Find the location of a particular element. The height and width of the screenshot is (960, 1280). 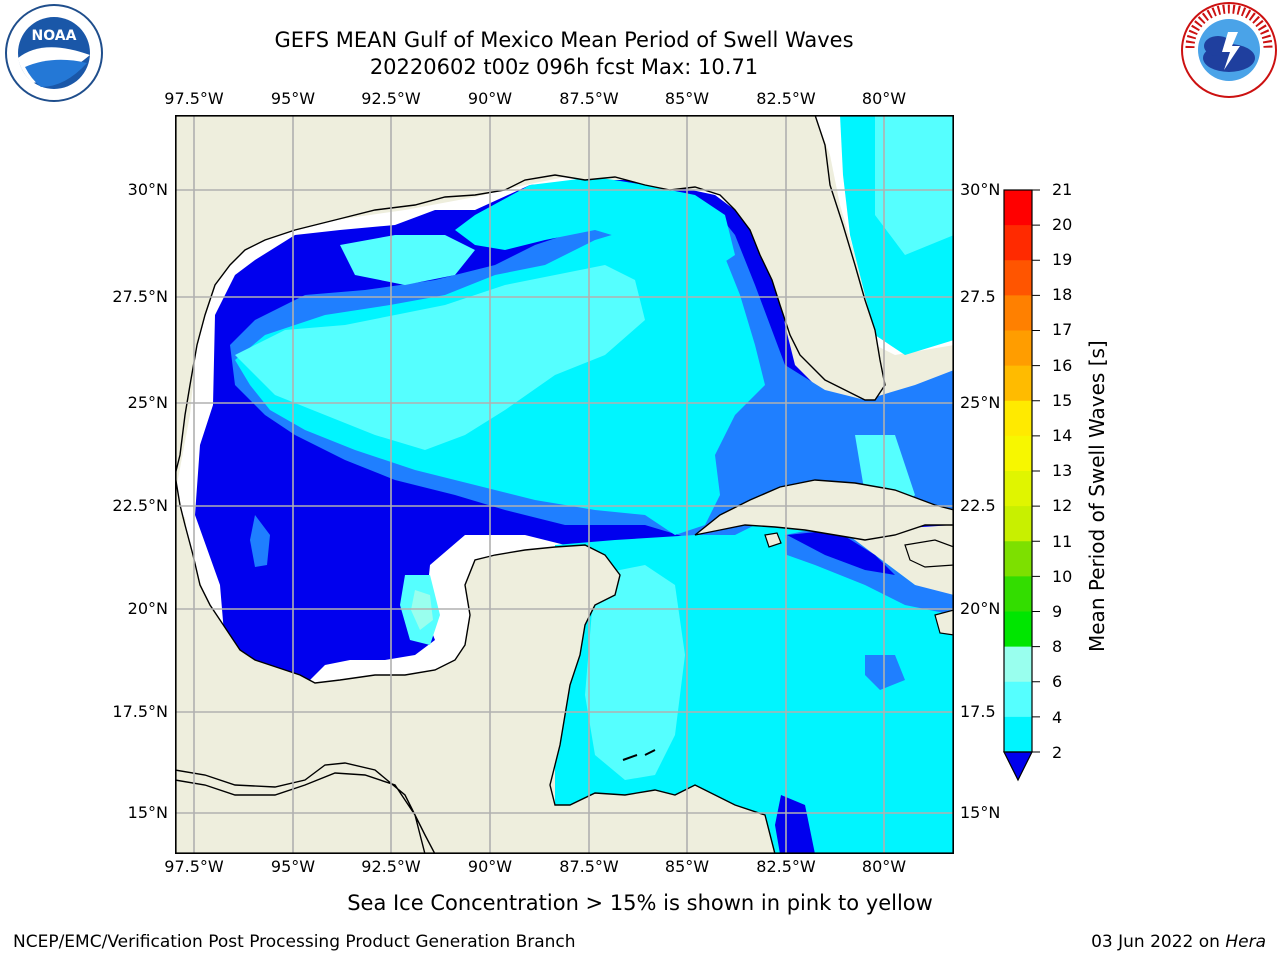

lon-label-bottom: 82.5°W is located at coordinates (786, 866).